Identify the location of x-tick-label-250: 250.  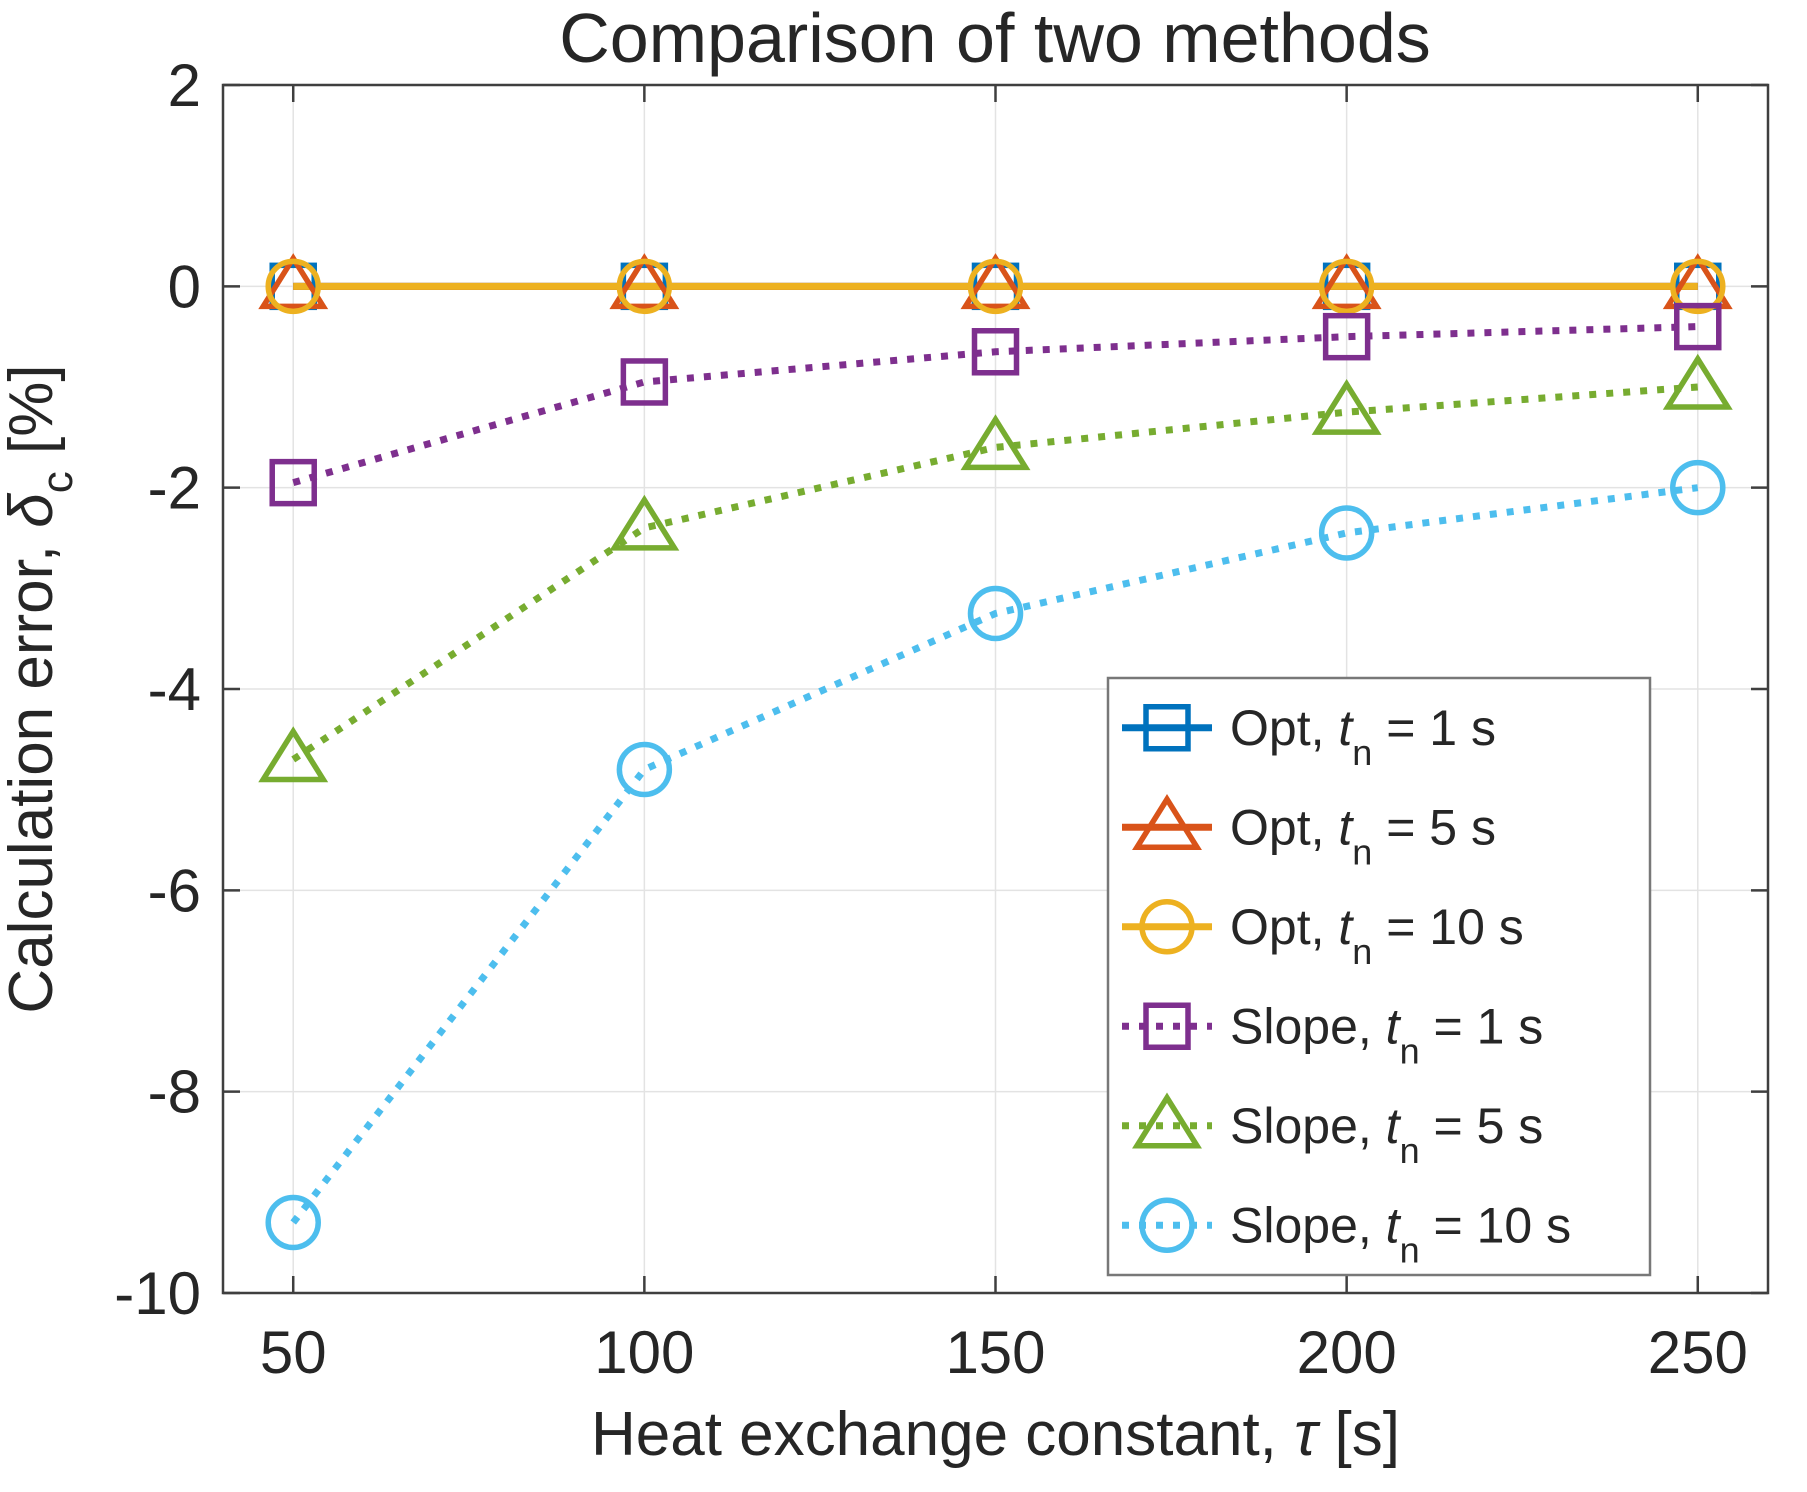
(1698, 1352).